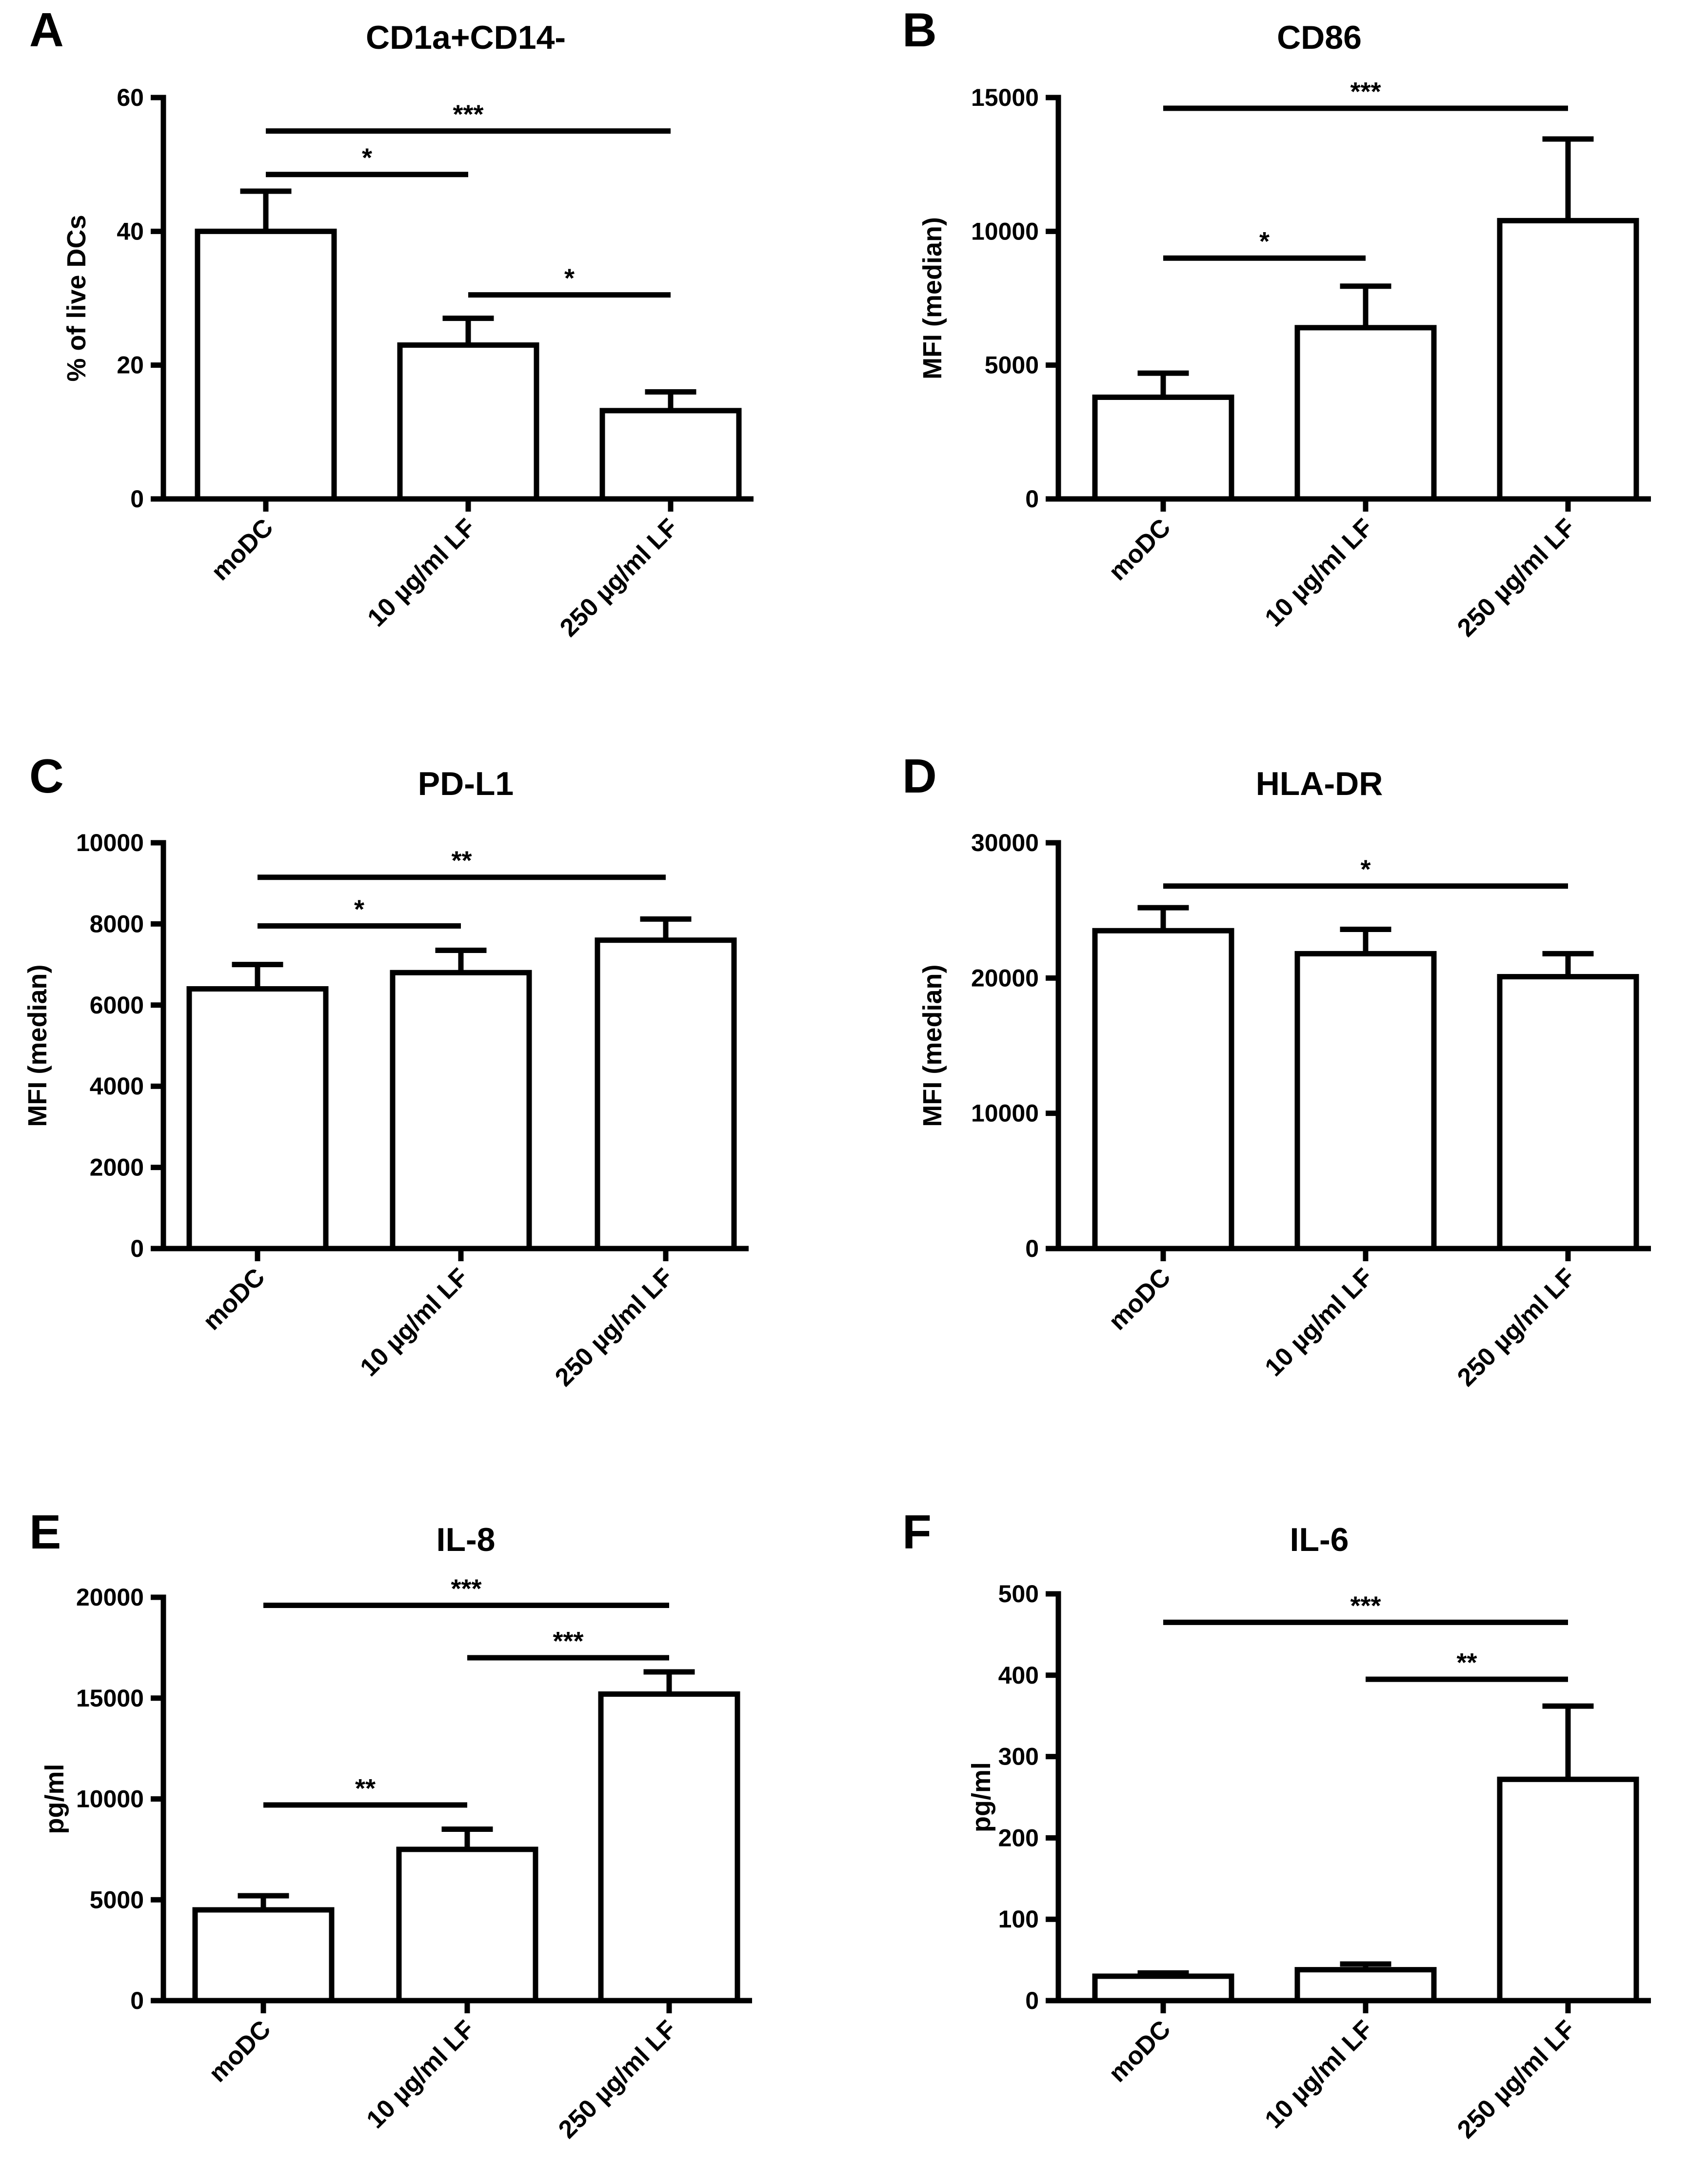  What do you see at coordinates (1018, 1919) in the screenshot?
I see `y-tick-label: 100` at bounding box center [1018, 1919].